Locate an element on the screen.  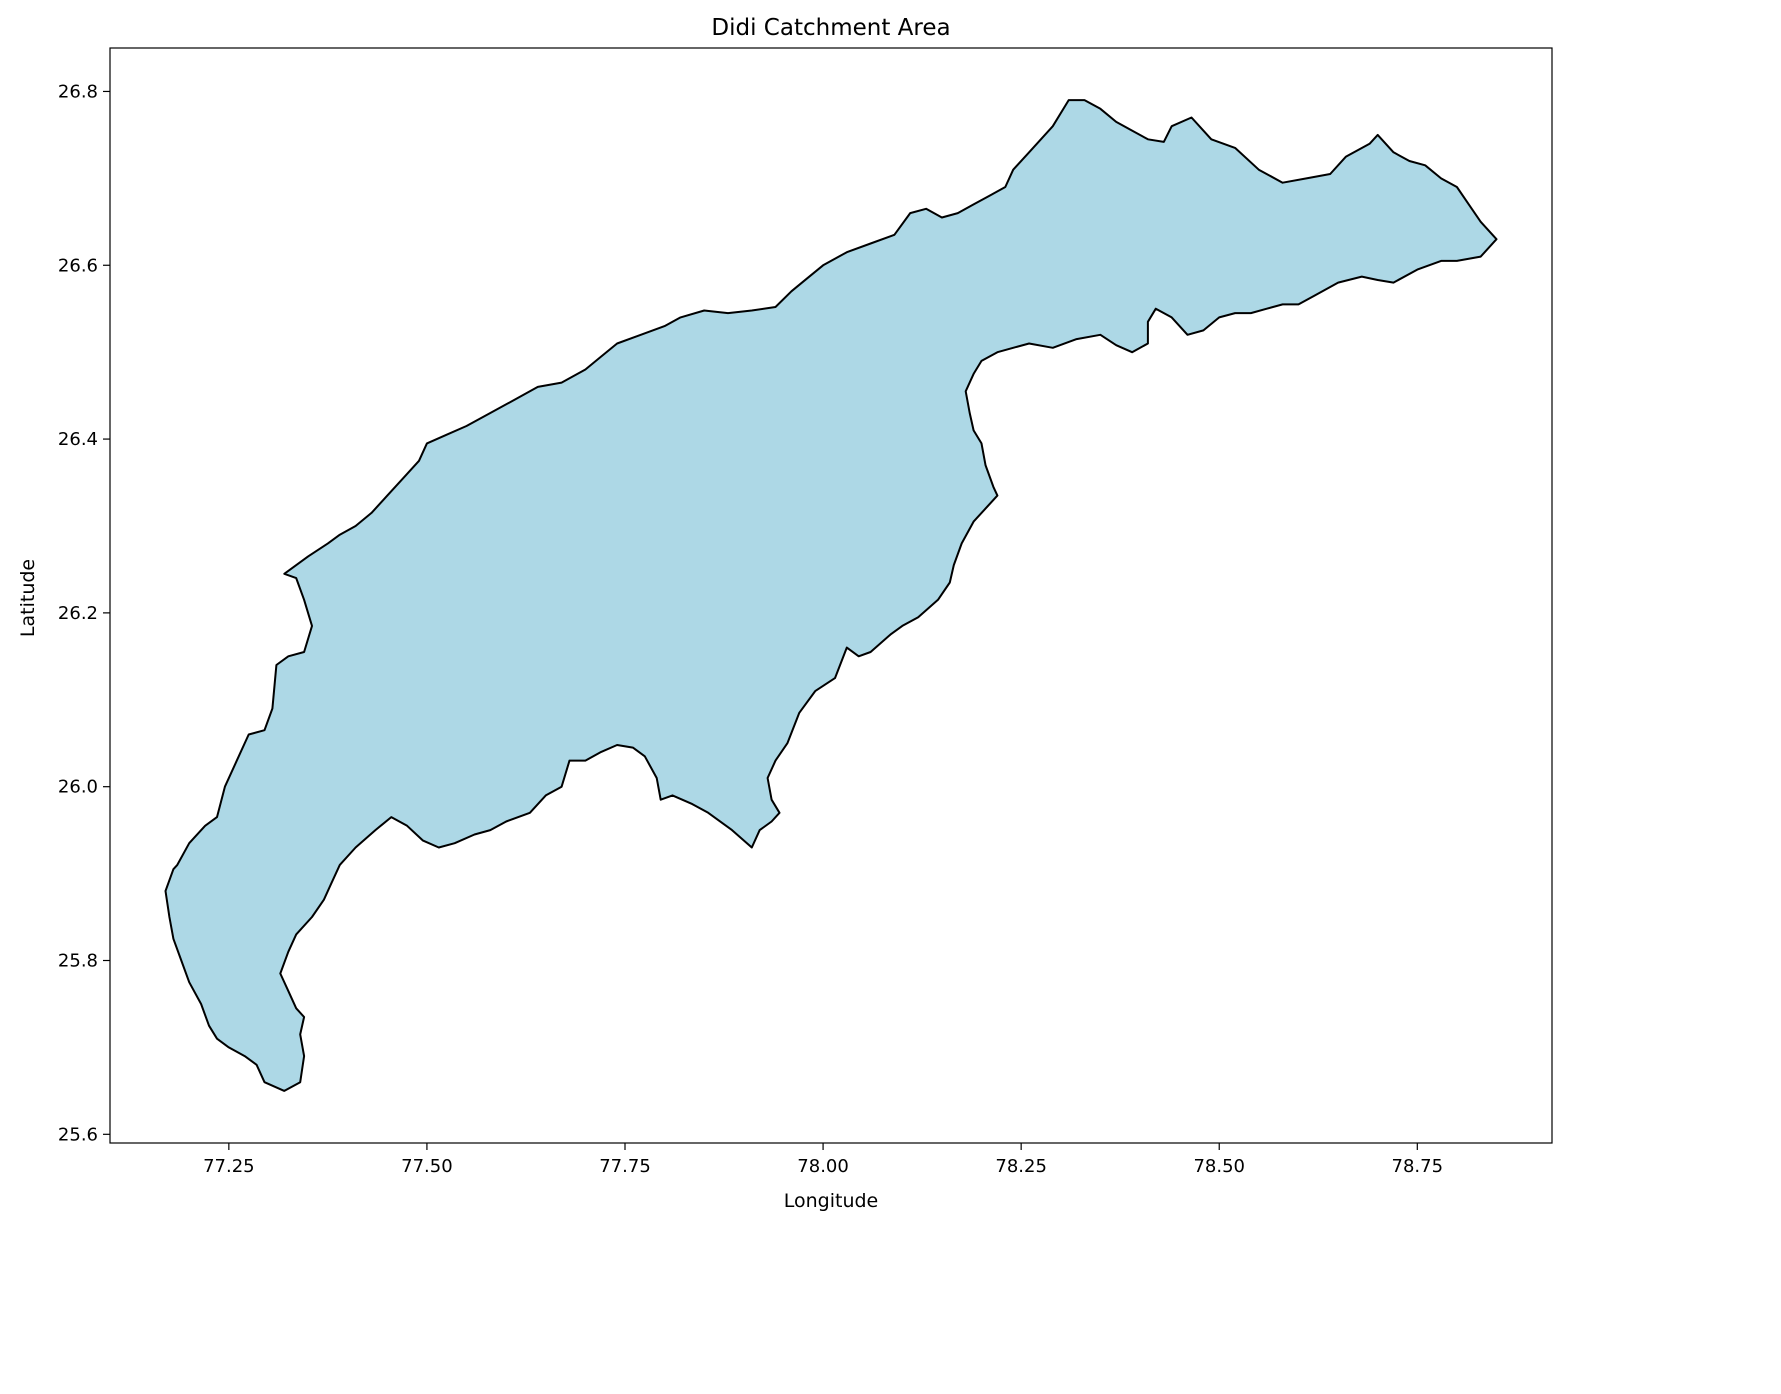
chart-title: Didi Catchment Area is located at coordinates (830, 28).